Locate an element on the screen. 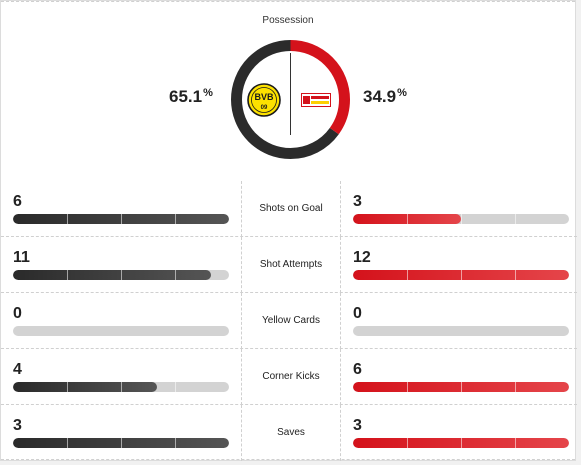 The height and width of the screenshot is (465, 581). crest-text: BVB is located at coordinates (264, 97).